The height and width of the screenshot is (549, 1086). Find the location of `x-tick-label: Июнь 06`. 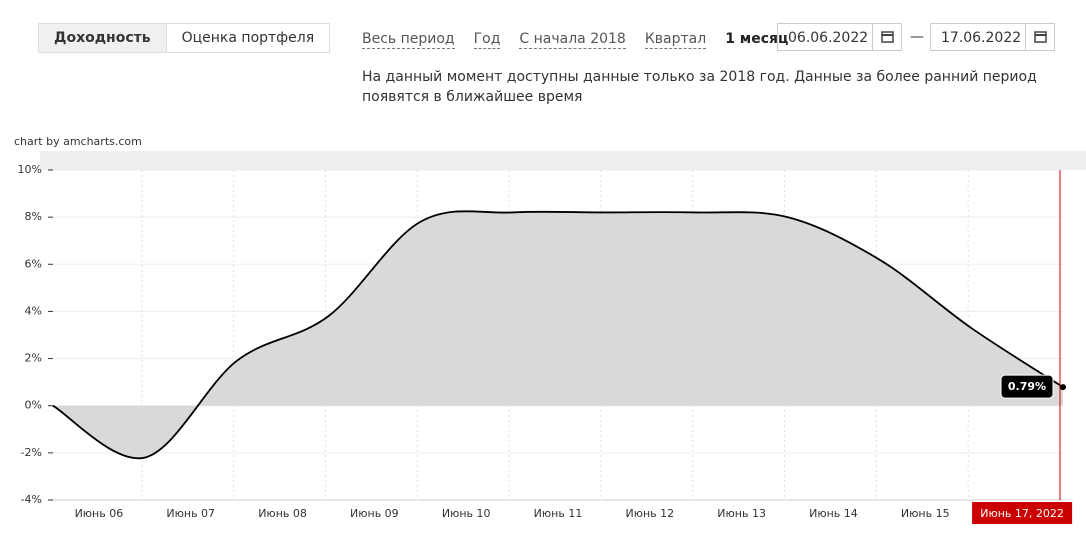

x-tick-label: Июнь 06 is located at coordinates (99, 513).